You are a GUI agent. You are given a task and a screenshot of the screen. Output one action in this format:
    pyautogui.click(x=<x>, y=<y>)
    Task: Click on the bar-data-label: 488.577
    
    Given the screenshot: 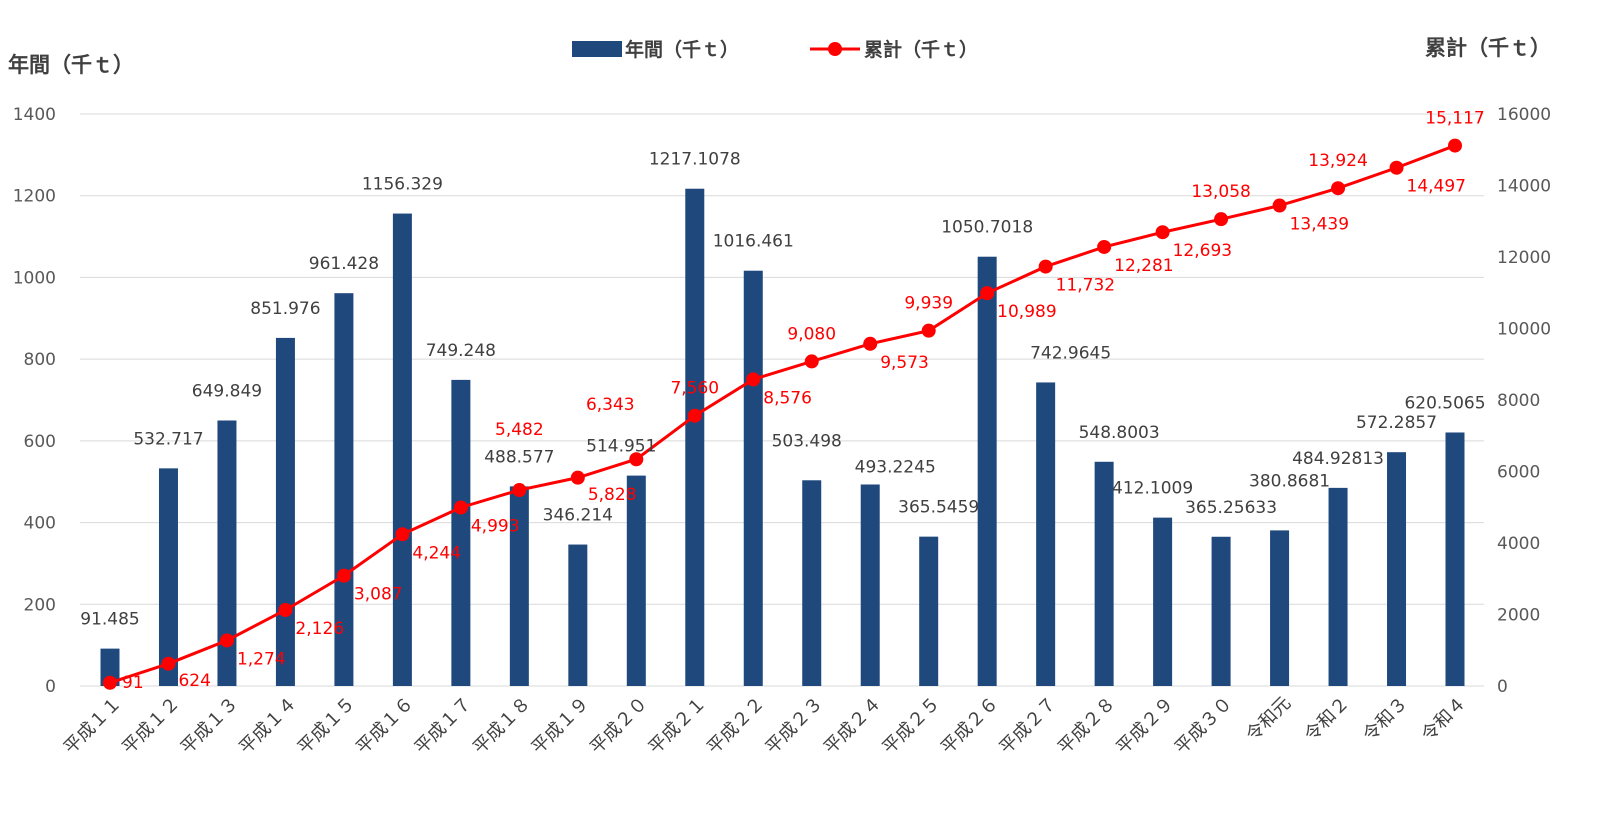 What is the action you would take?
    pyautogui.click(x=519, y=457)
    